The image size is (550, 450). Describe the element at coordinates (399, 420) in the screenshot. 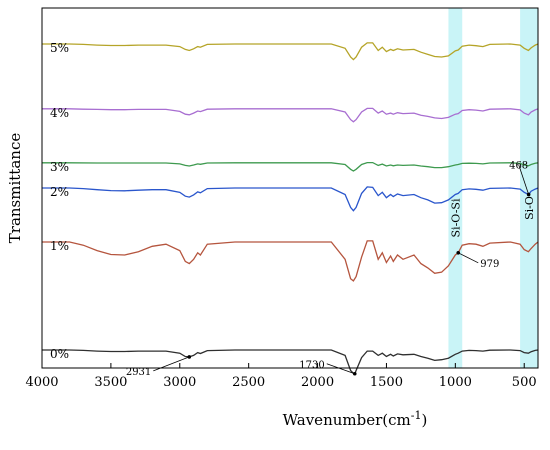

I see `x-axis-unit: cm` at that location.